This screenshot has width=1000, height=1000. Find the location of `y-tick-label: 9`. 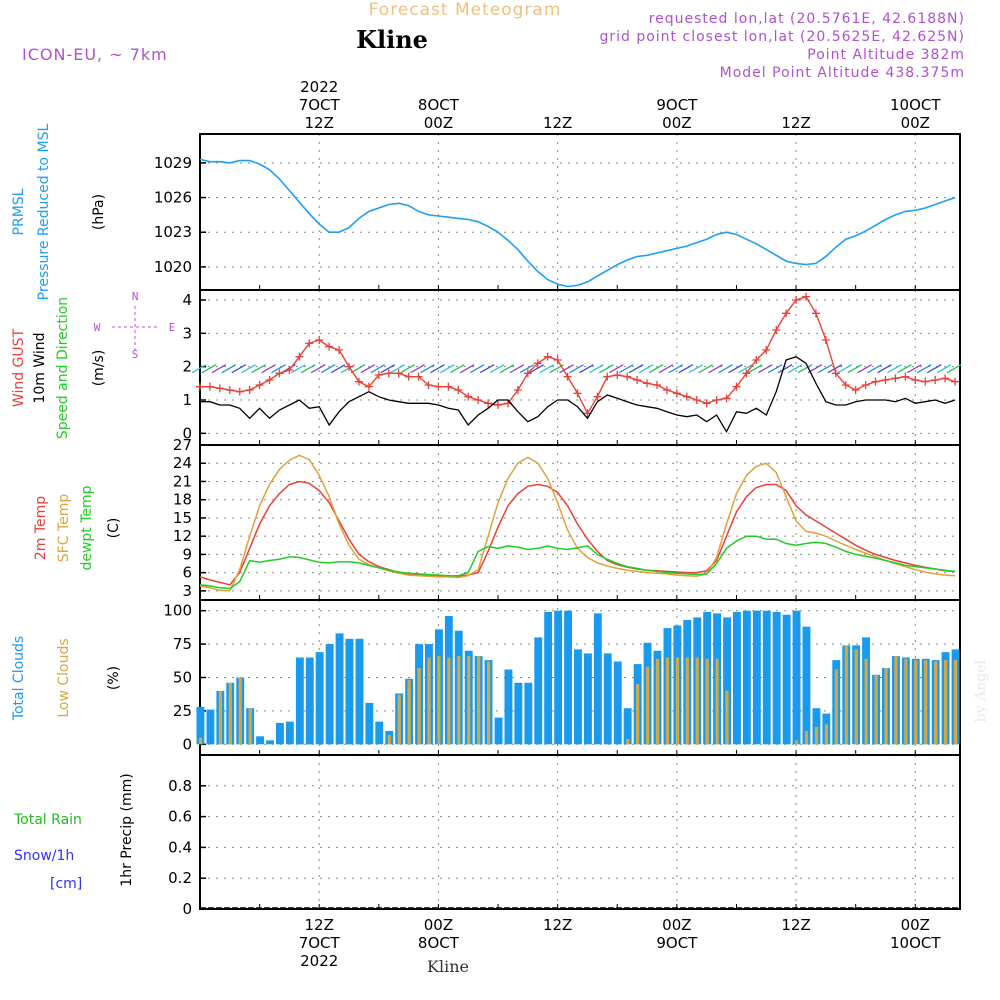

y-tick-label: 9 is located at coordinates (187, 554).